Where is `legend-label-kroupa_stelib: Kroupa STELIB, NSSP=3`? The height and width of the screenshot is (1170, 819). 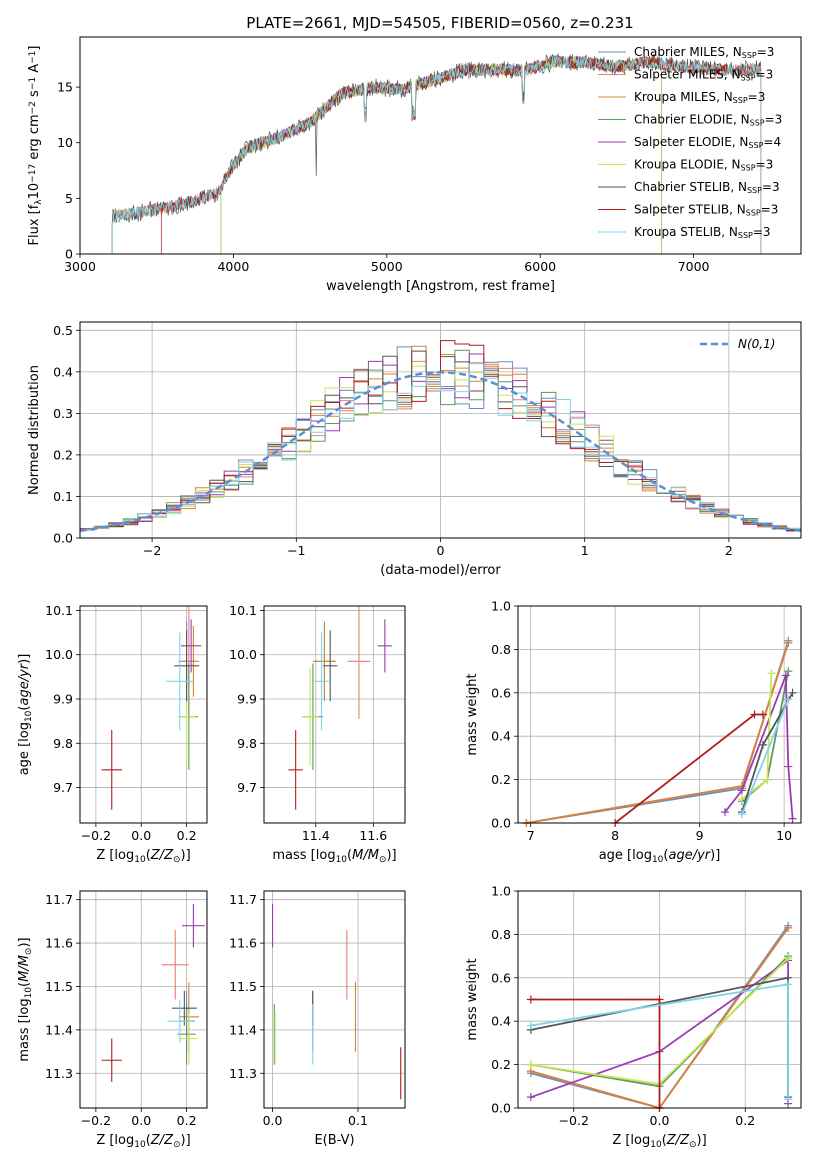
legend-label-kroupa_stelib: Kroupa STELIB, NSSP=3 is located at coordinates (702, 232).